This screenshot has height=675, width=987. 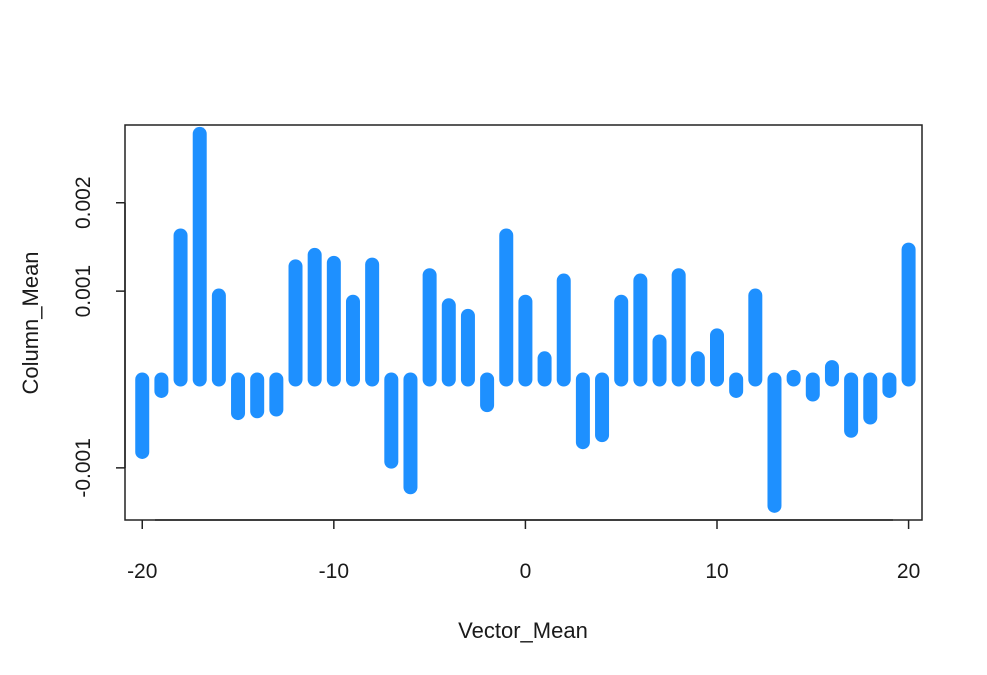 I want to click on x-tick-label: -10, so click(x=334, y=571).